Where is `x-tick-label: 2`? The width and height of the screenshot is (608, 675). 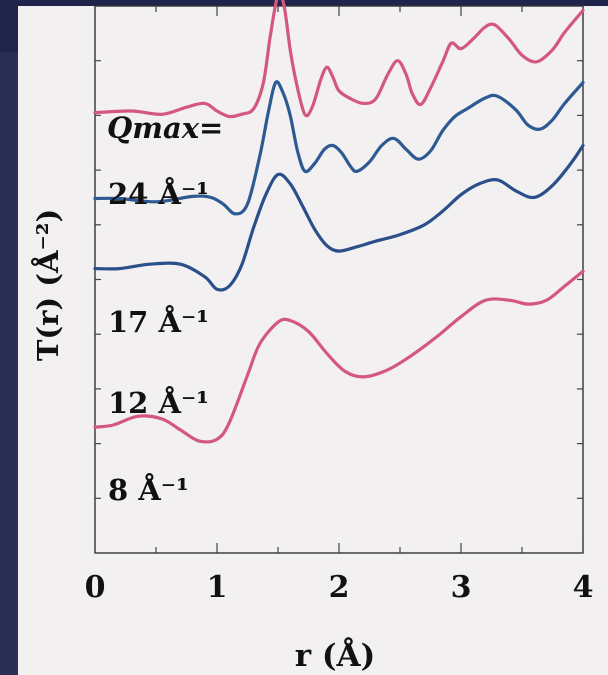 x-tick-label: 2 is located at coordinates (339, 587).